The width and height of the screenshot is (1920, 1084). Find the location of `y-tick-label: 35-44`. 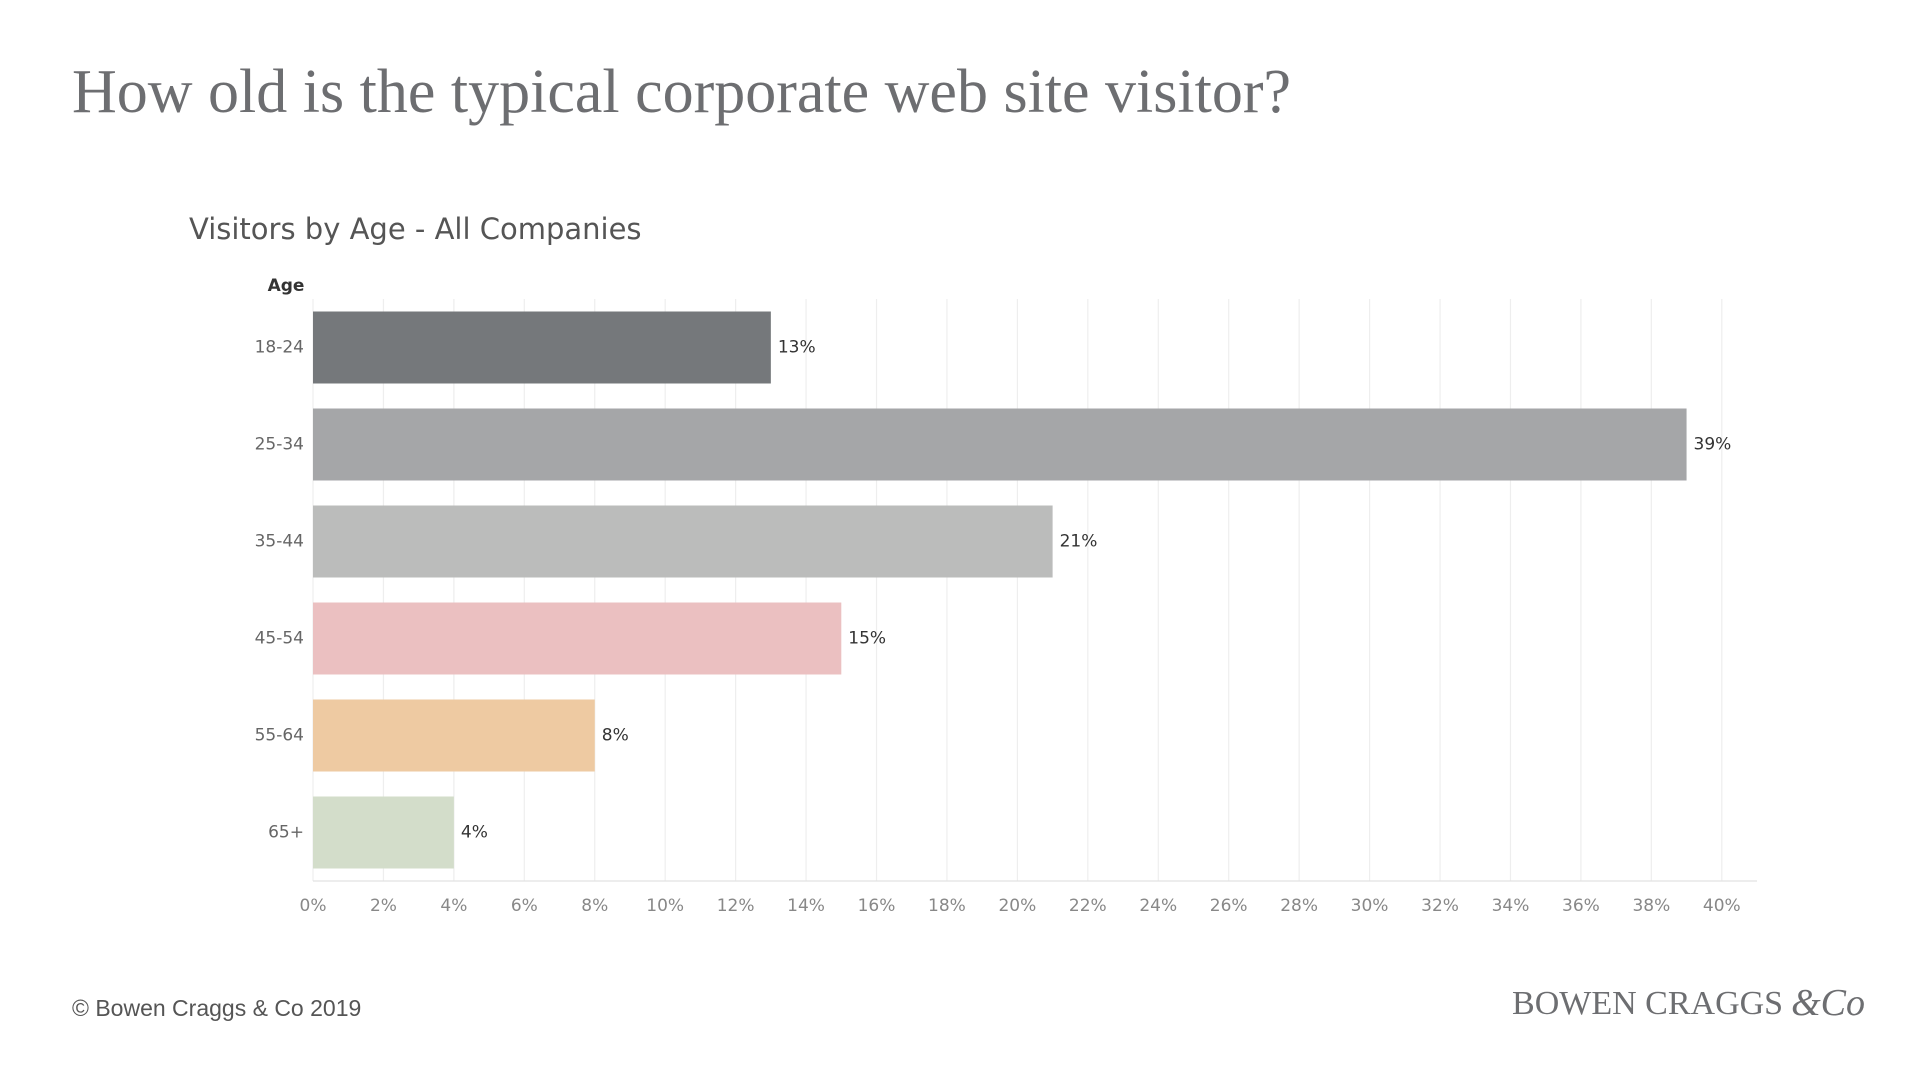

y-tick-label: 35-44 is located at coordinates (279, 542).